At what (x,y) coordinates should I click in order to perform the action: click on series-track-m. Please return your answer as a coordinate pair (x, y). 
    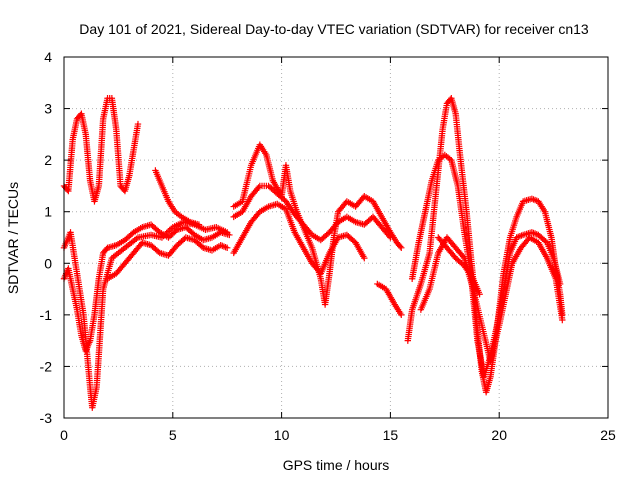
    Looking at the image, I should click on (459, 266).